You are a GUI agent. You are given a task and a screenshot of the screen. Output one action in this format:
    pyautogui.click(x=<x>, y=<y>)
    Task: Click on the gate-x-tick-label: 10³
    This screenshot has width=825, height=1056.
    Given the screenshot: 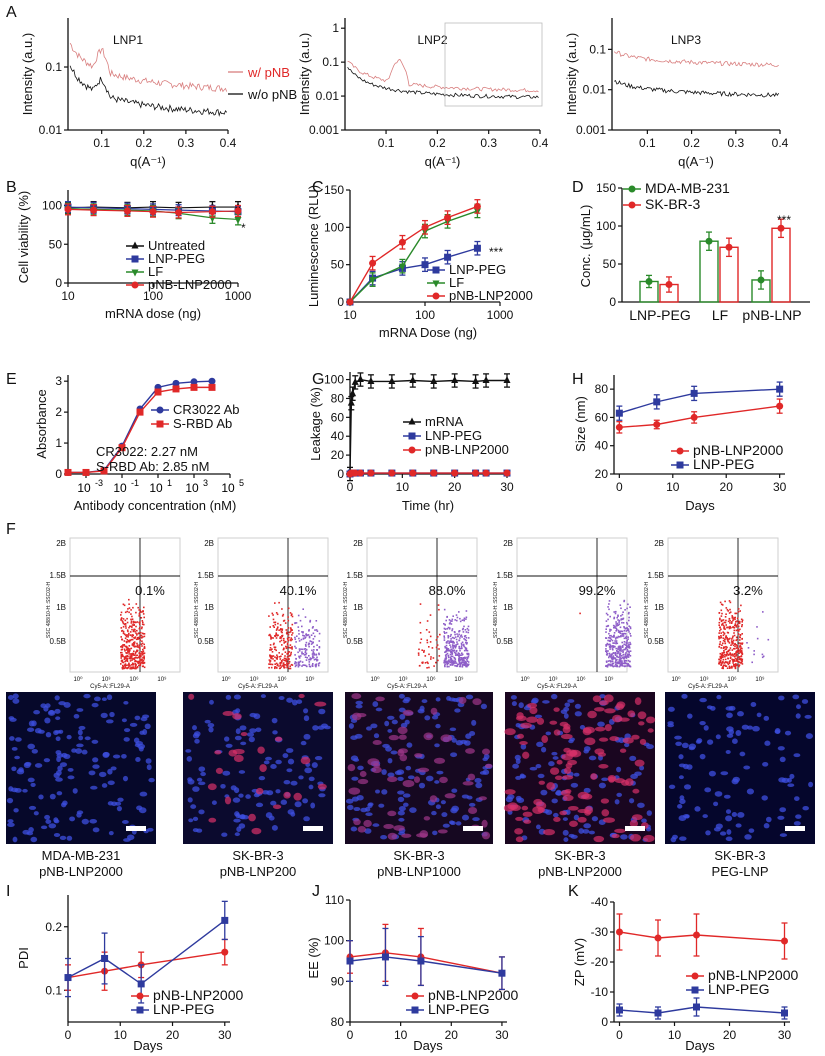 What is the action you would take?
    pyautogui.click(x=254, y=680)
    